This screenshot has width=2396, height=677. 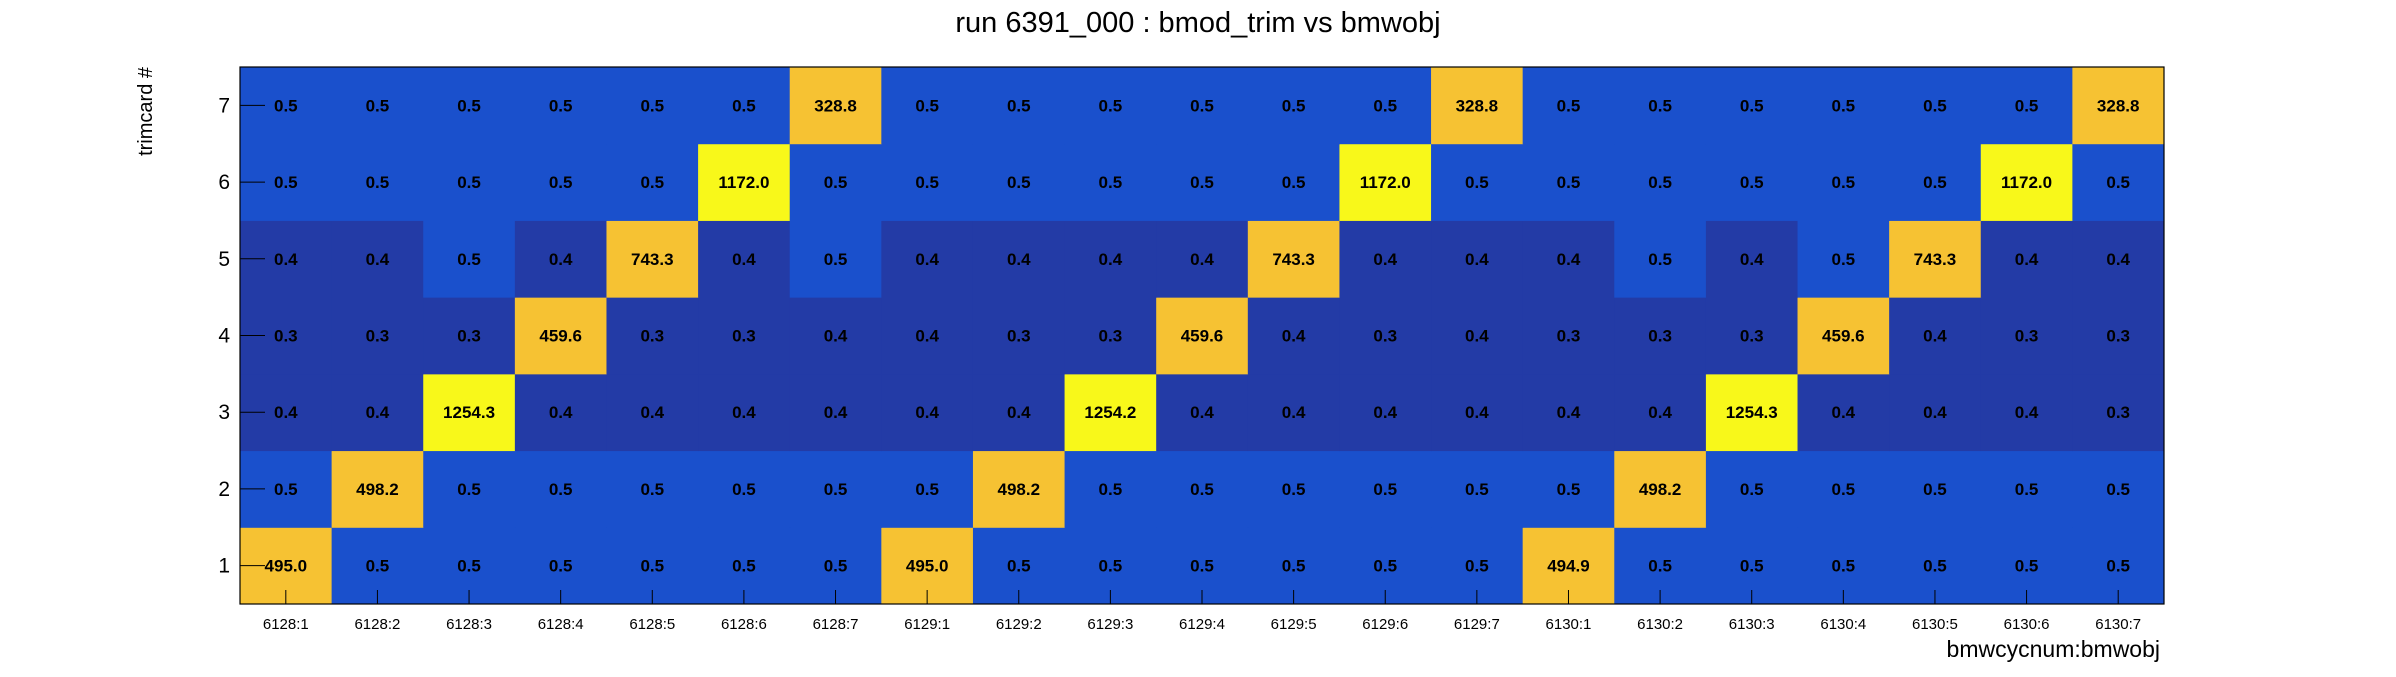 What do you see at coordinates (1385, 624) in the screenshot?
I see `x-tick-label: 6129:6` at bounding box center [1385, 624].